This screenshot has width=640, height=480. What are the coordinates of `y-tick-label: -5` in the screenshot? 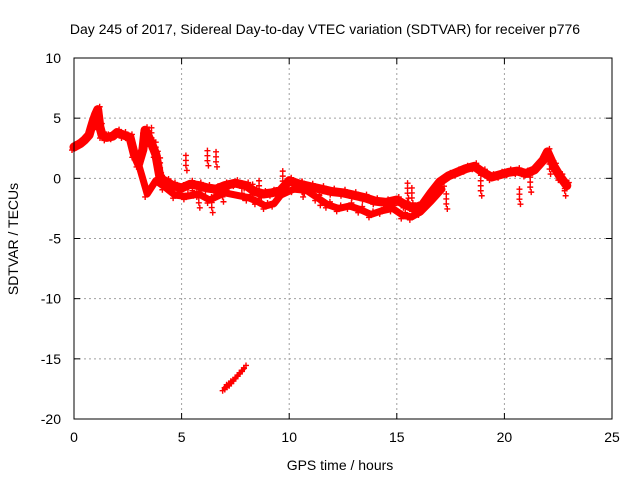 It's located at (55, 239).